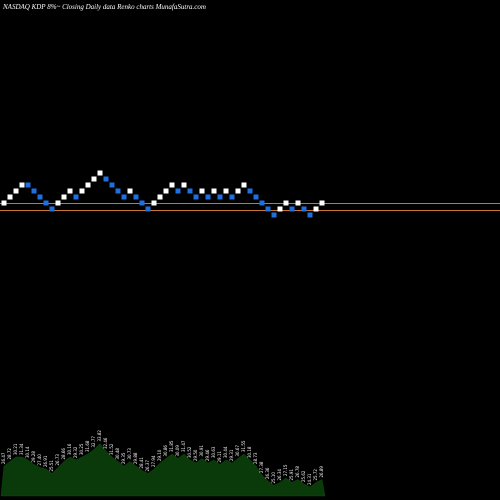  Describe the element at coordinates (111, 449) in the screenshot. I see `volume-label: 31.52` at that location.